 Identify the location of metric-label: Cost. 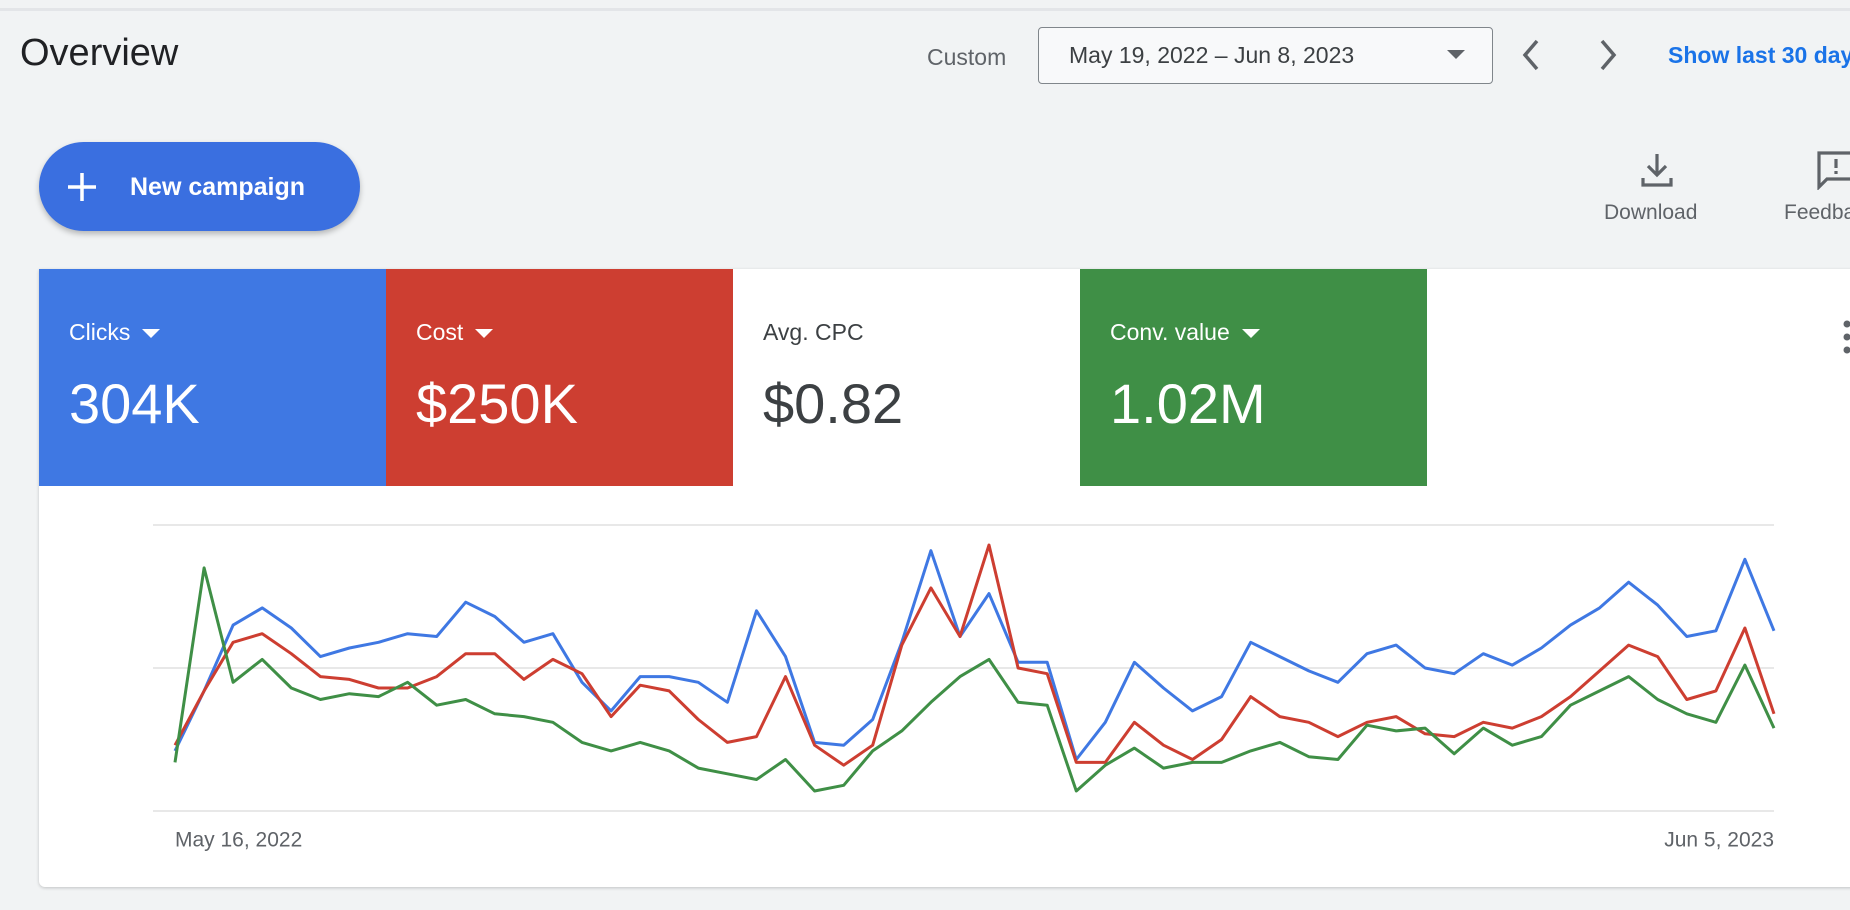
(455, 332).